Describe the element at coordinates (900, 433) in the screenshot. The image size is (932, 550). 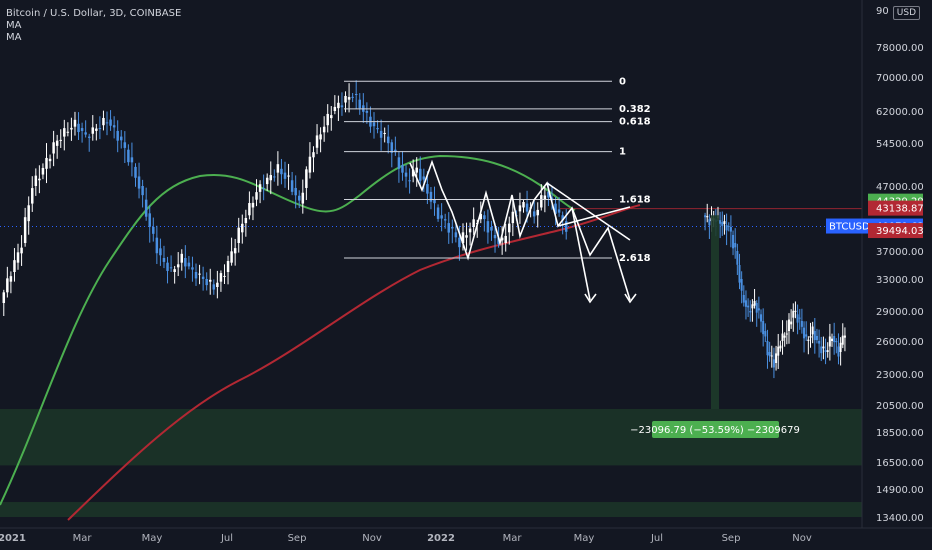
I see `y-tick-label: 18500.00` at that location.